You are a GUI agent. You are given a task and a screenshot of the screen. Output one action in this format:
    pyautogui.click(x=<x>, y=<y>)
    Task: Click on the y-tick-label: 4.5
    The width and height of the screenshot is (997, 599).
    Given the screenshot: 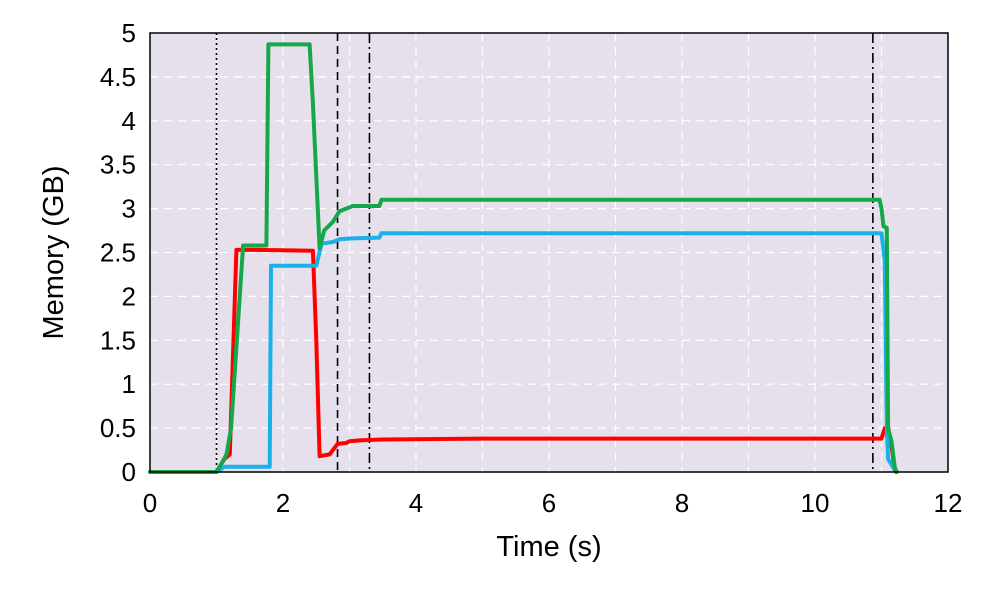 What is the action you would take?
    pyautogui.click(x=118, y=77)
    